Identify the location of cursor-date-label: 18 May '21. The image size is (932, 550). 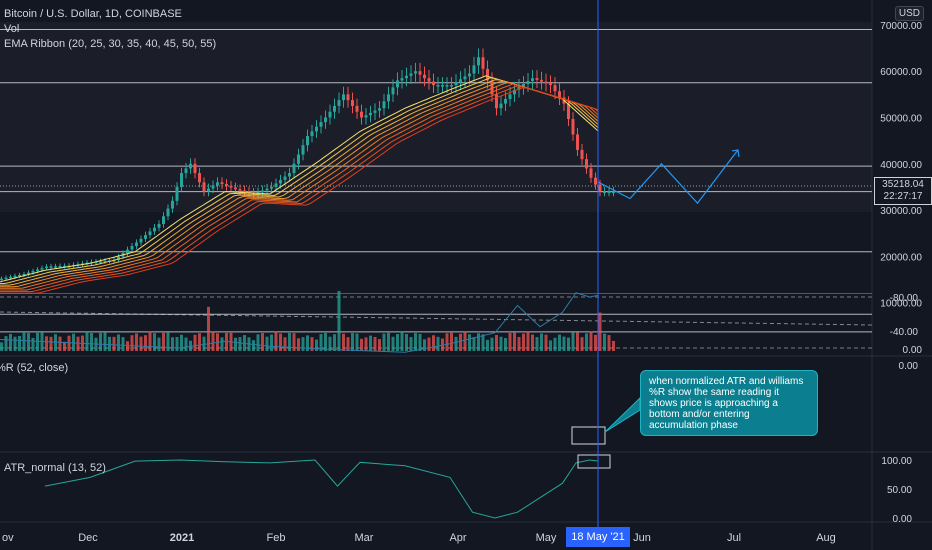
(598, 537).